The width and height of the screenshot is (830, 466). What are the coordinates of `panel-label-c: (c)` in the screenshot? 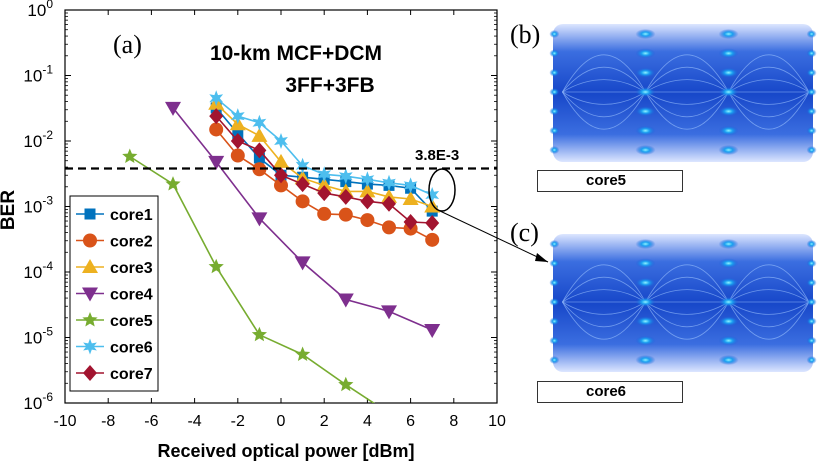 It's located at (524, 232).